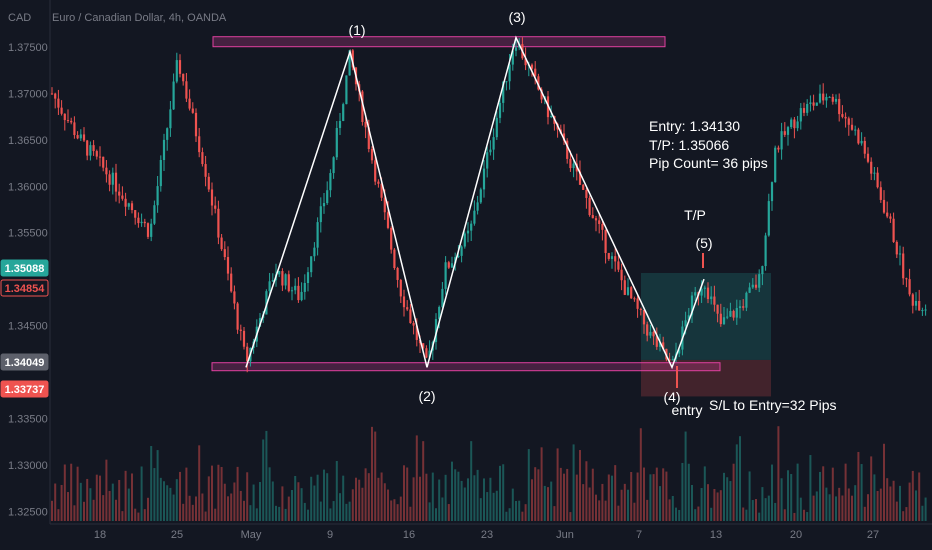  Describe the element at coordinates (671, 397) in the screenshot. I see `point-label-4: (4)` at that location.